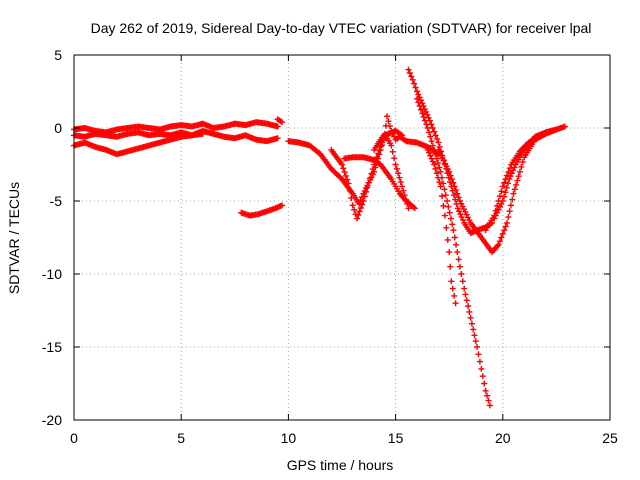 The image size is (640, 480). What do you see at coordinates (340, 465) in the screenshot?
I see `x-axis-label: GPS time / hours` at bounding box center [340, 465].